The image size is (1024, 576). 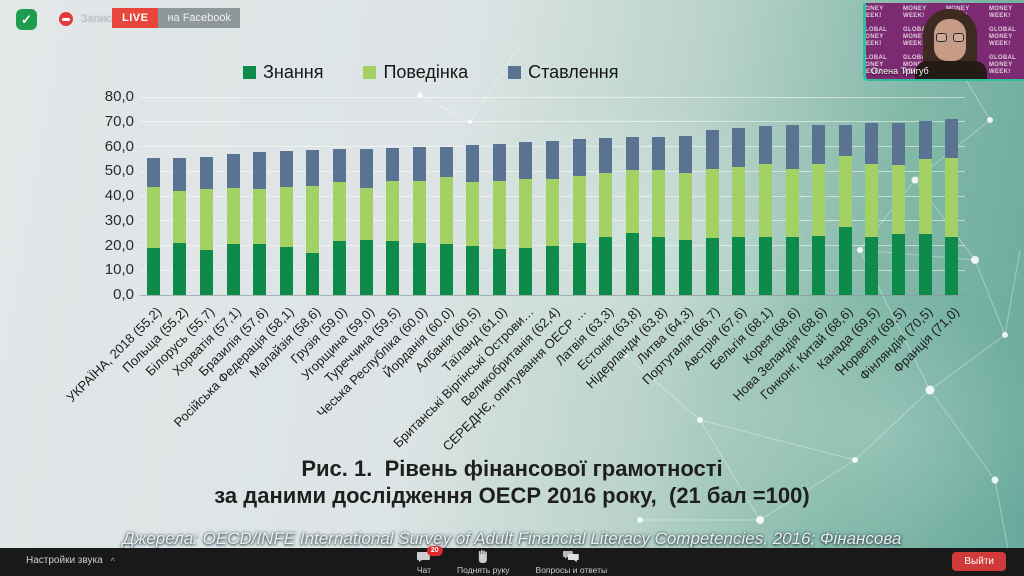 I want to click on facebook-badge: на Facebook, so click(x=199, y=18).